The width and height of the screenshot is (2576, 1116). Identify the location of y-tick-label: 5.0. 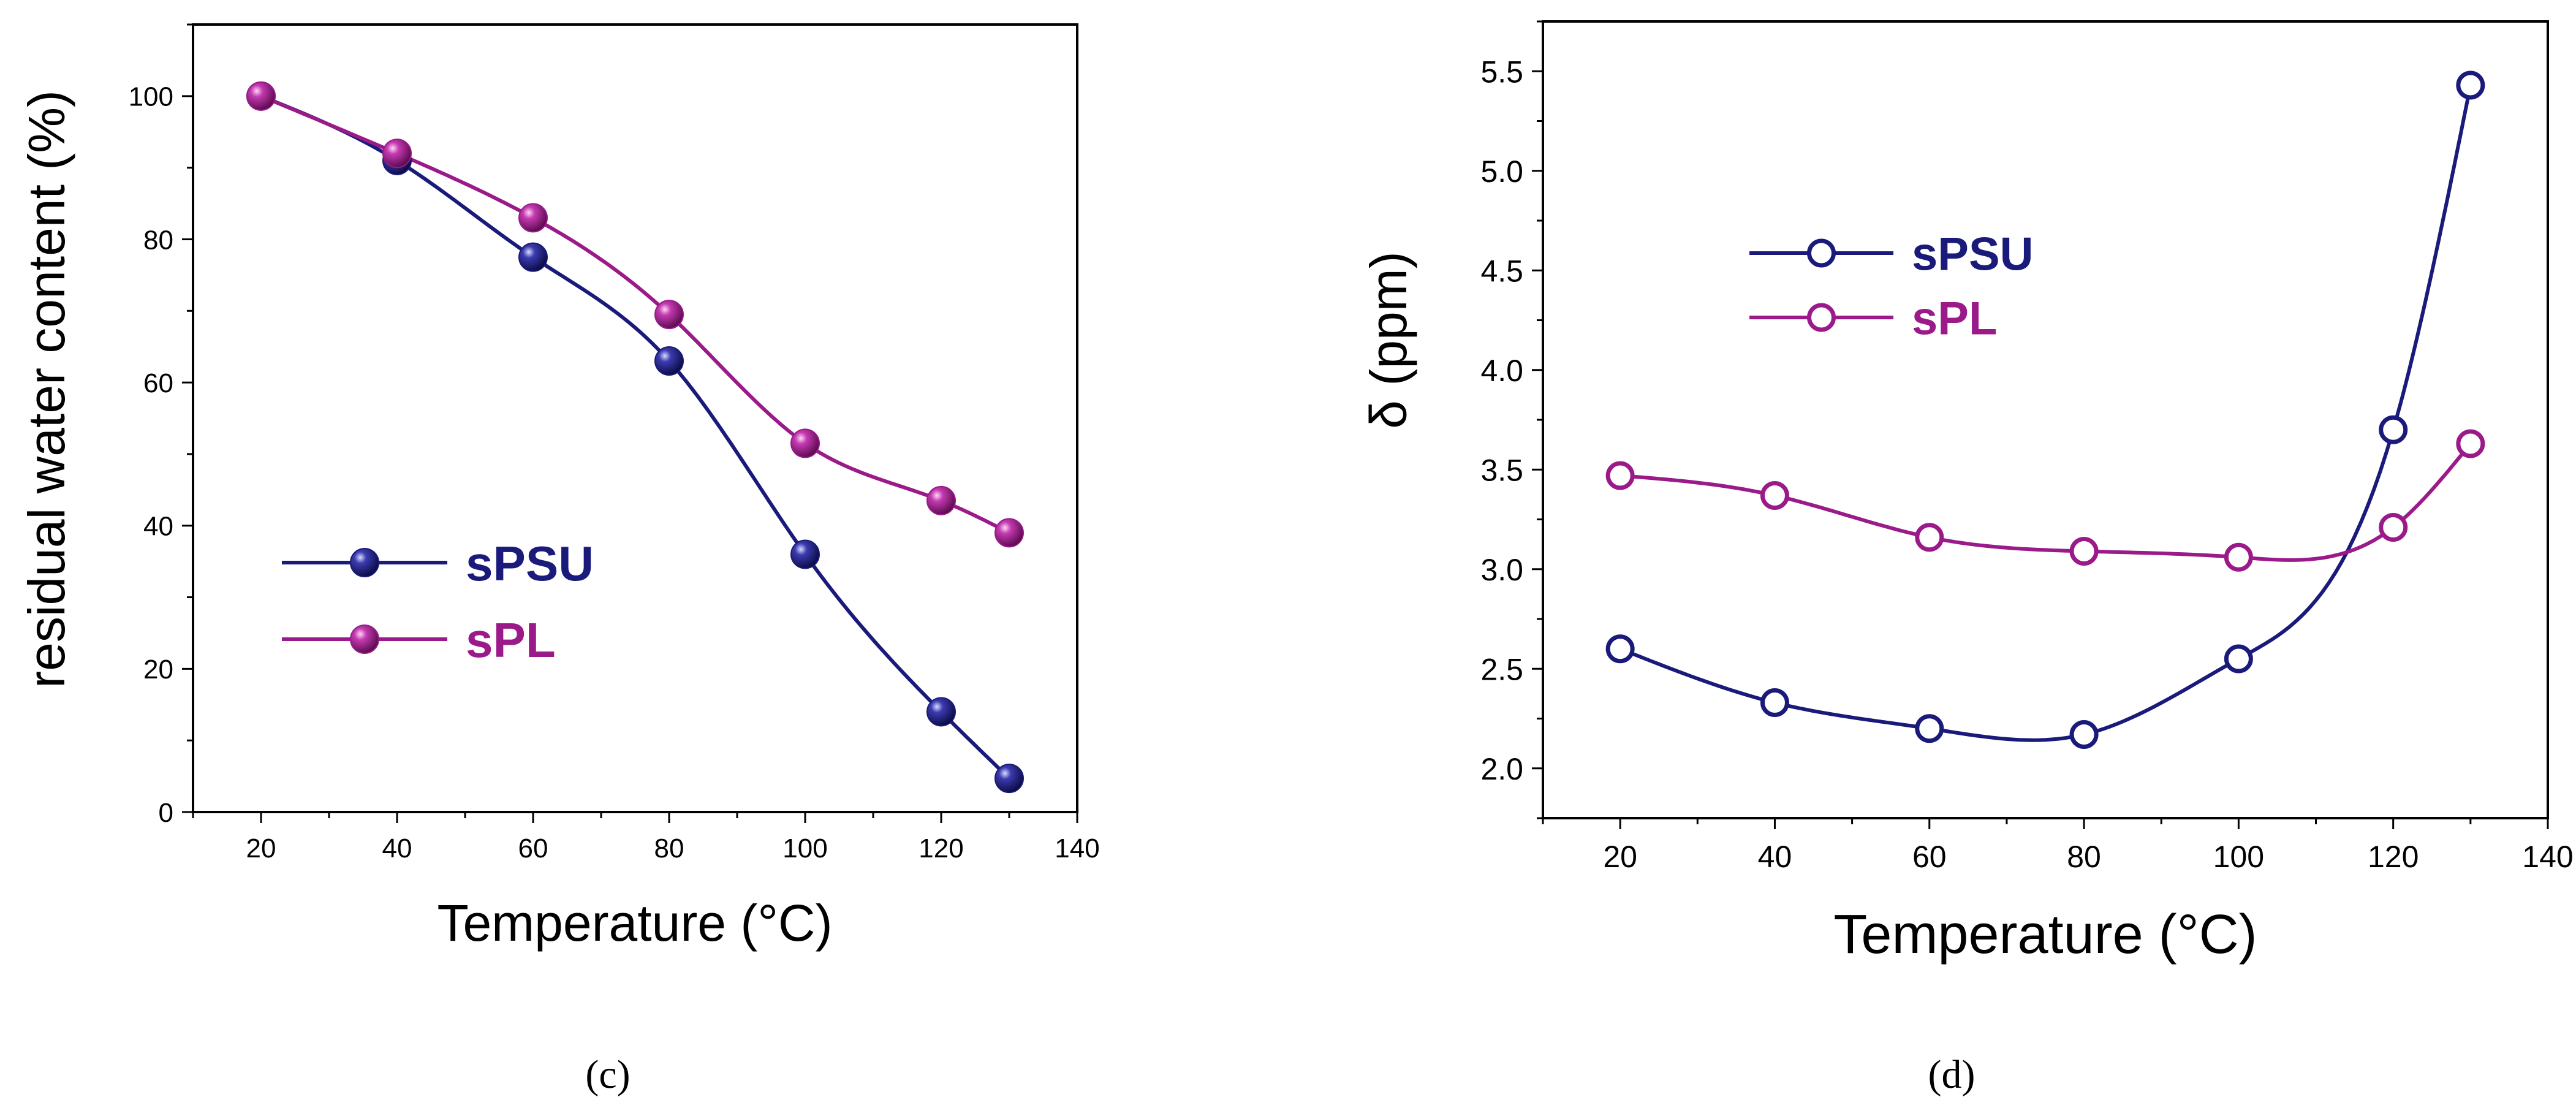
(1501, 171).